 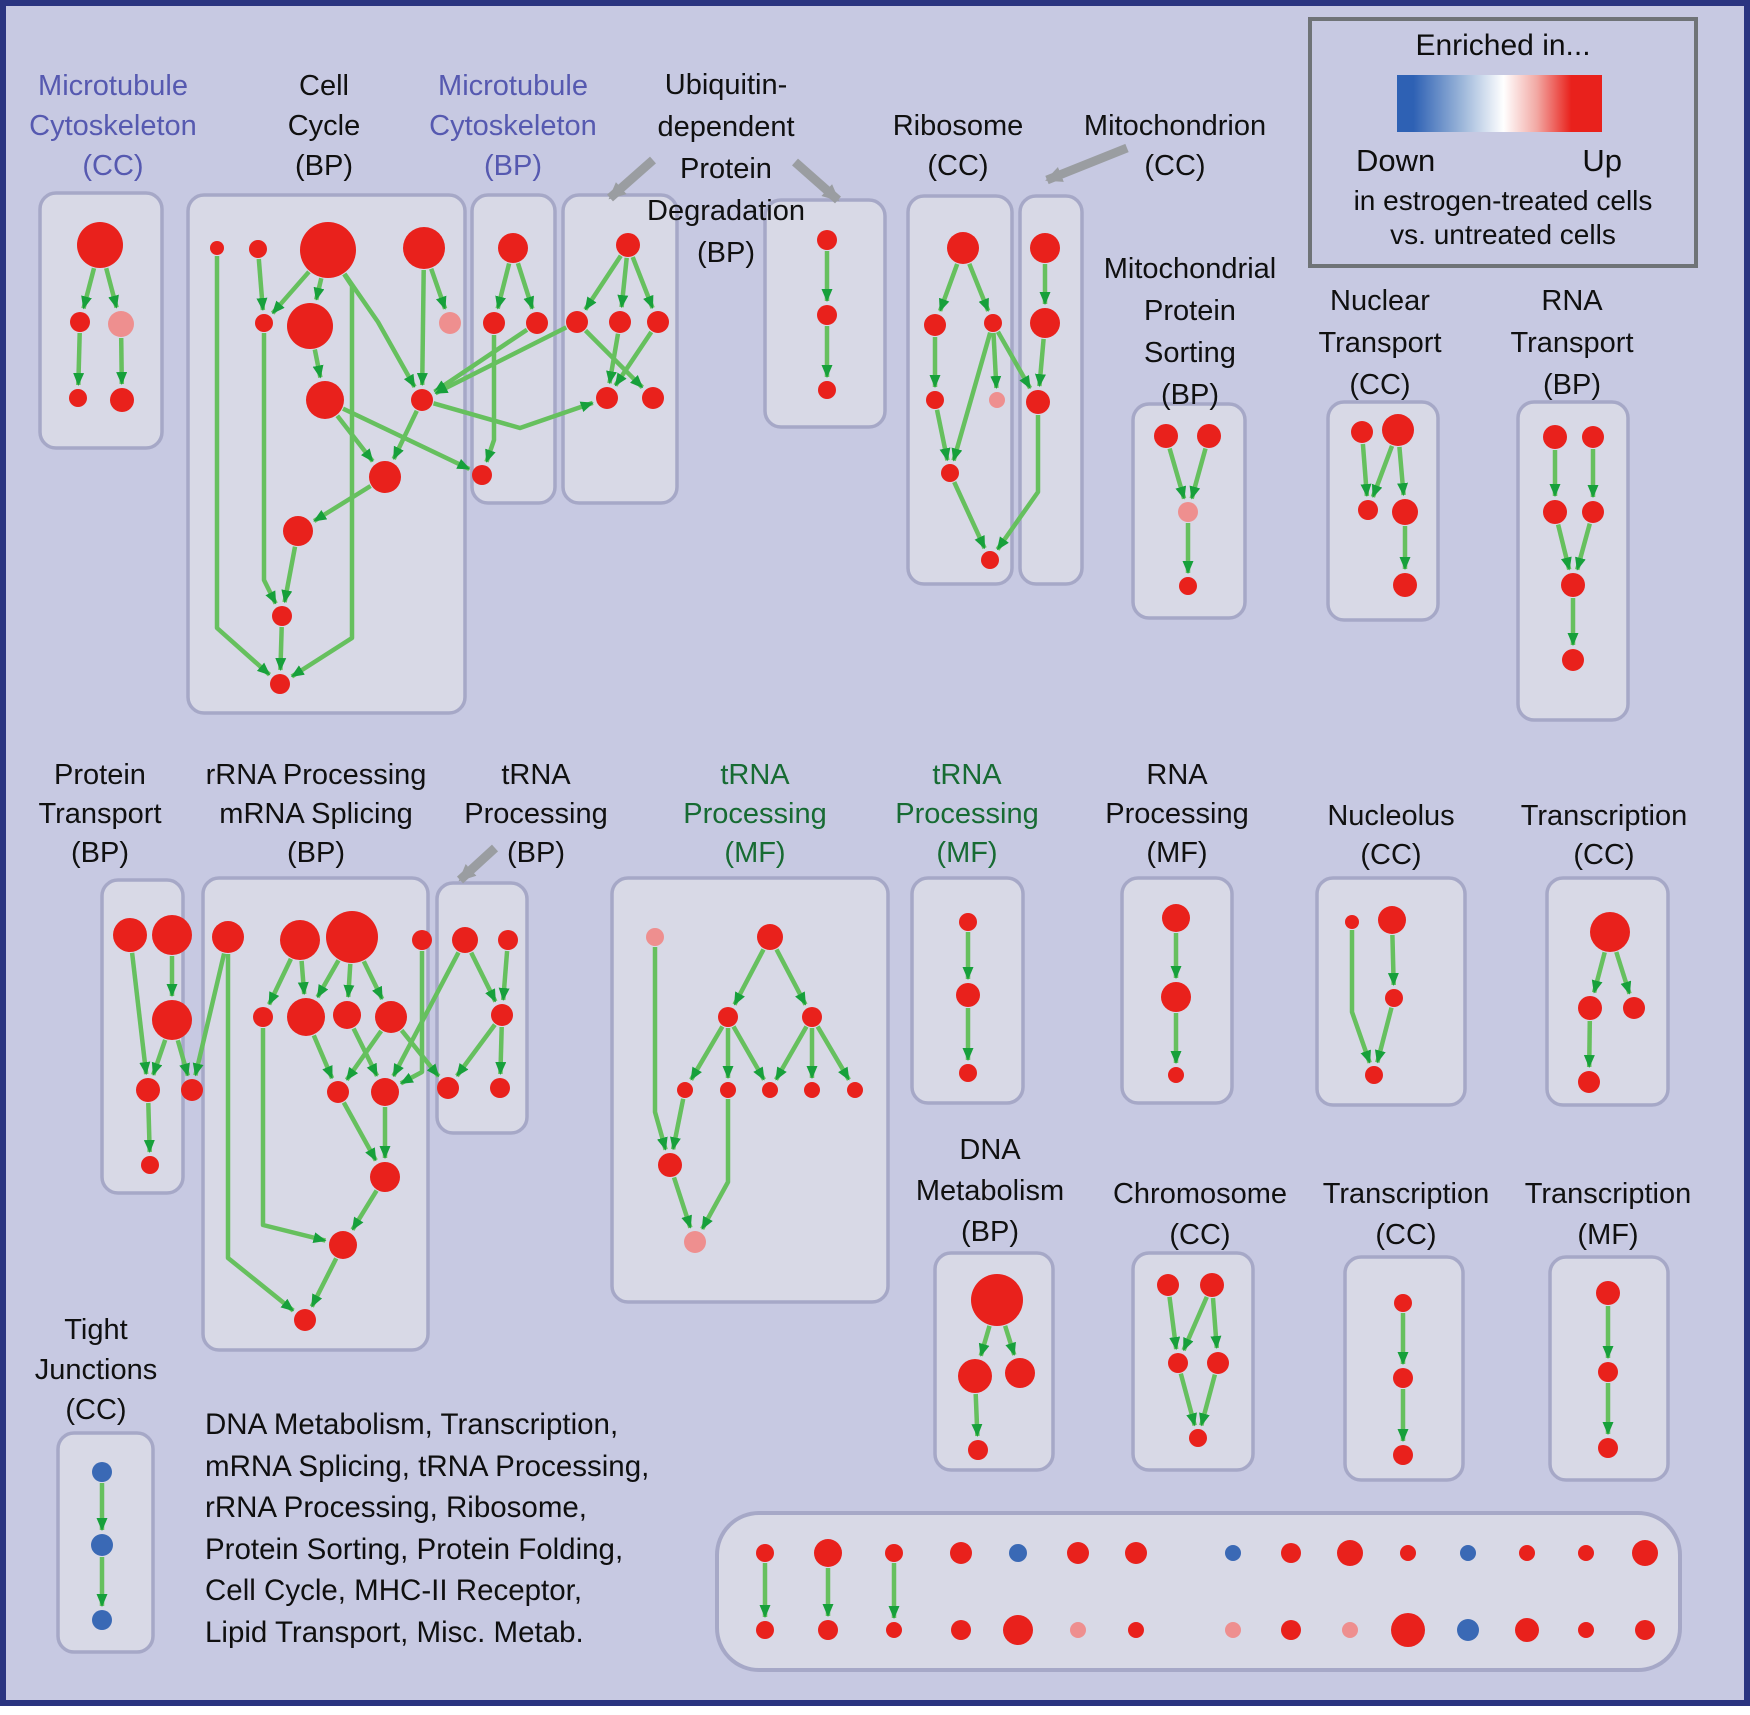 I want to click on label-transcription-cc-bottom: Transcription (CC), so click(x=1406, y=1214).